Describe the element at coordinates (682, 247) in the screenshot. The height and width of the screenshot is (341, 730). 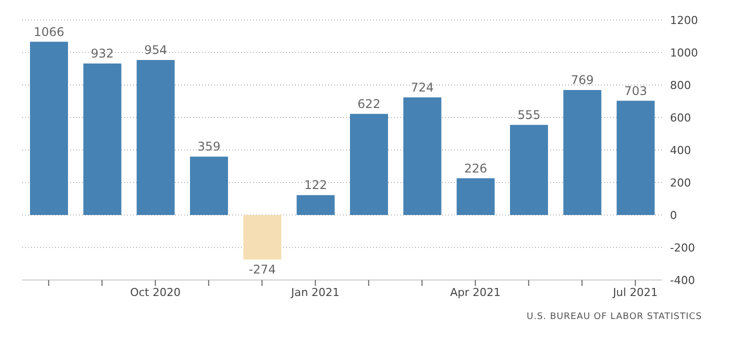
I see `y-tick-label: -200` at that location.